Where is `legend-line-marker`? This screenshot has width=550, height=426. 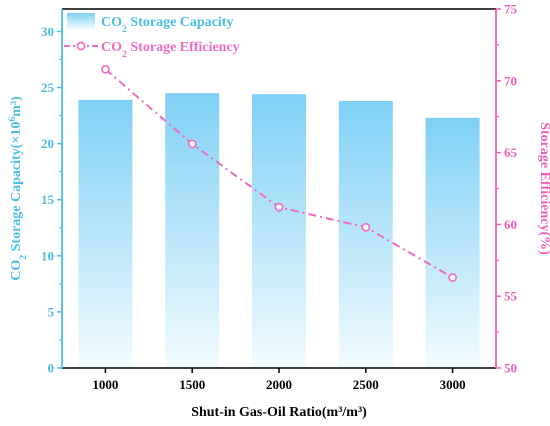 legend-line-marker is located at coordinates (81, 46).